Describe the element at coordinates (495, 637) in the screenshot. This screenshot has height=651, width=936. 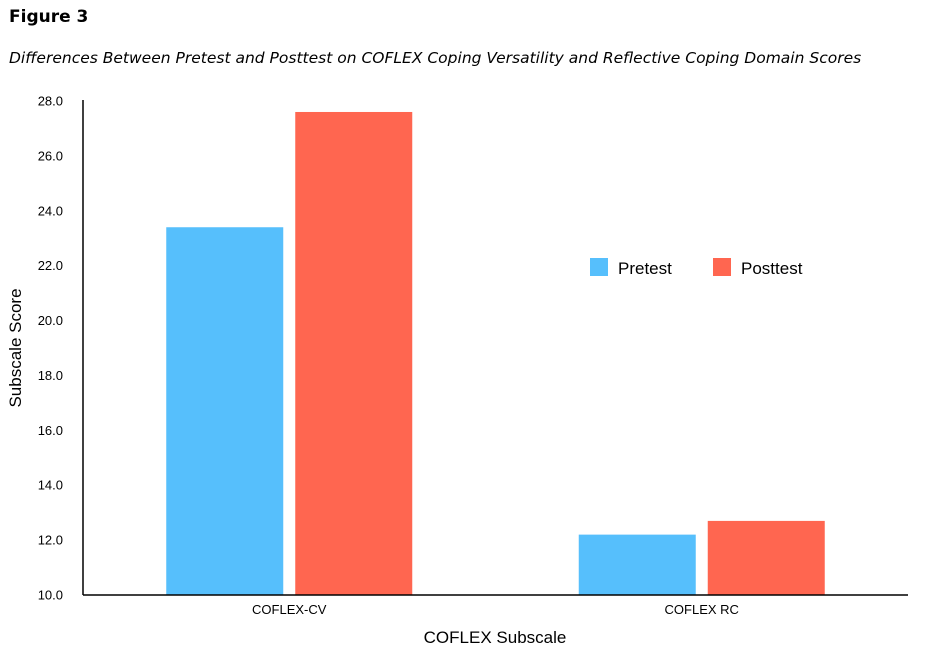
I see `x-axis-title: COFLEX Subscale` at that location.